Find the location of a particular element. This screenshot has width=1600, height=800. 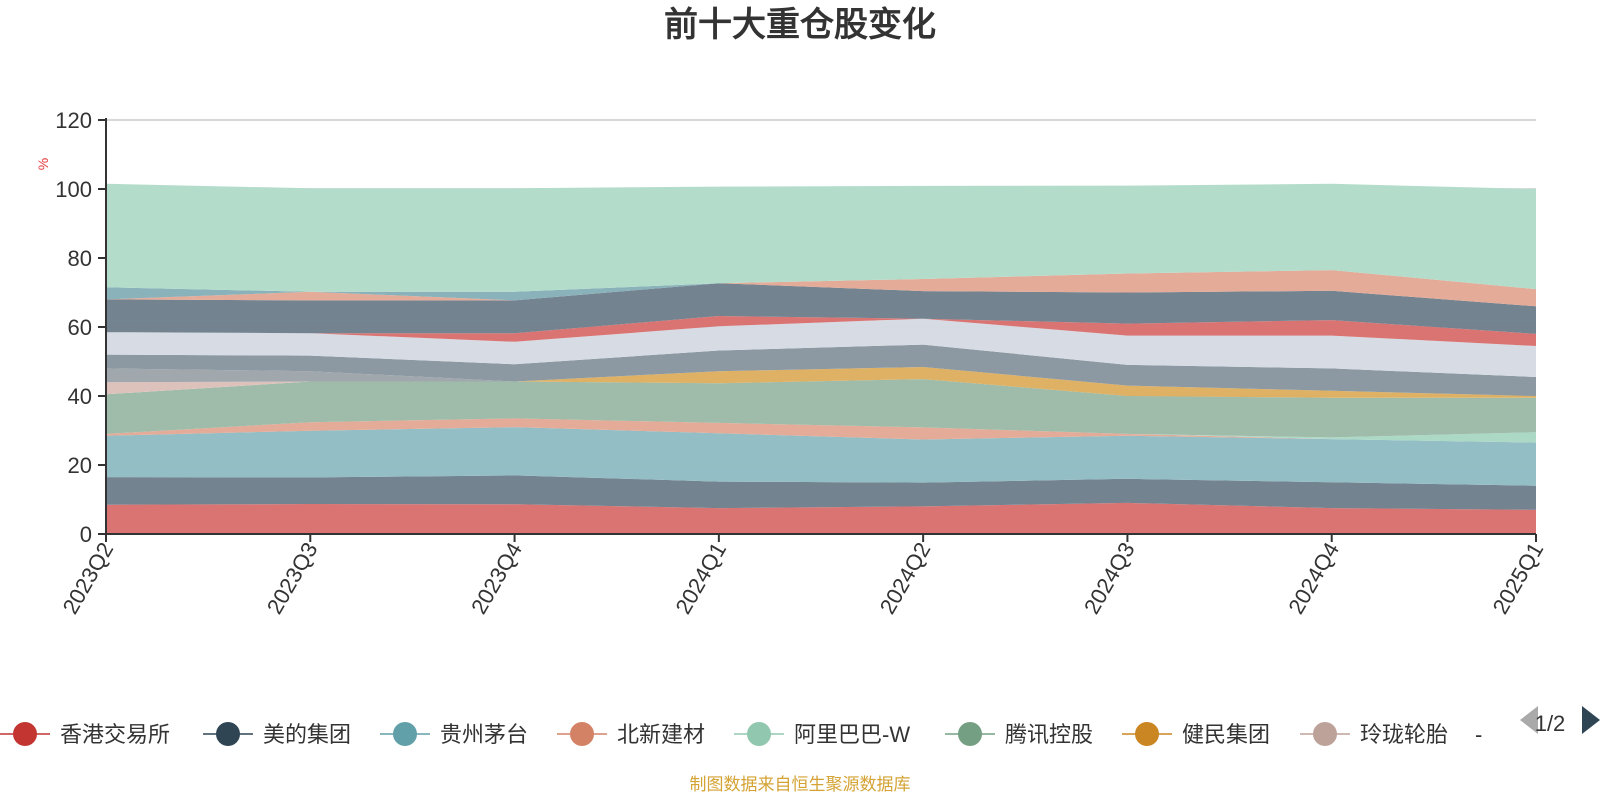

legend-label: 北新建材 is located at coordinates (661, 734).